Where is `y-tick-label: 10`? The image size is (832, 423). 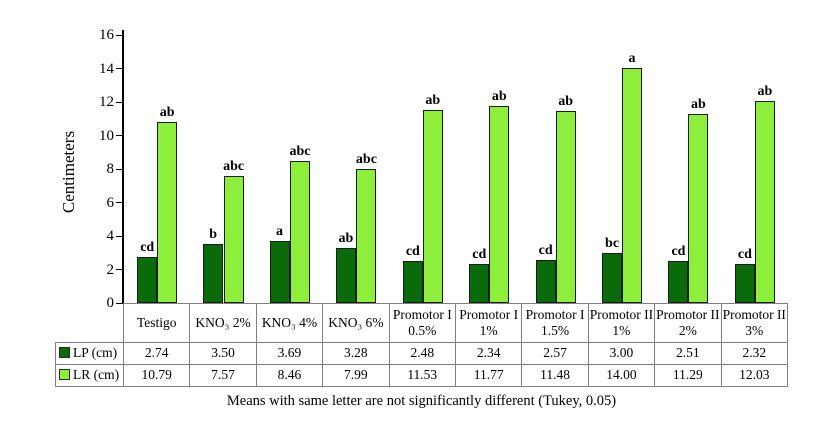
y-tick-label: 10 is located at coordinates (106, 135).